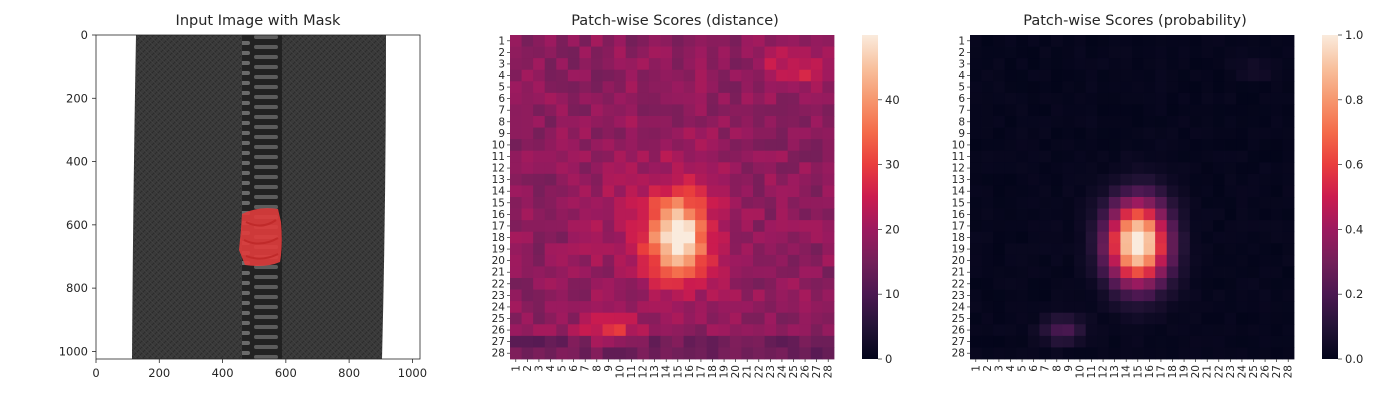 This screenshot has height=400, width=1400. Describe the element at coordinates (892, 165) in the screenshot. I see `colorbar-tick-label: 30` at that location.